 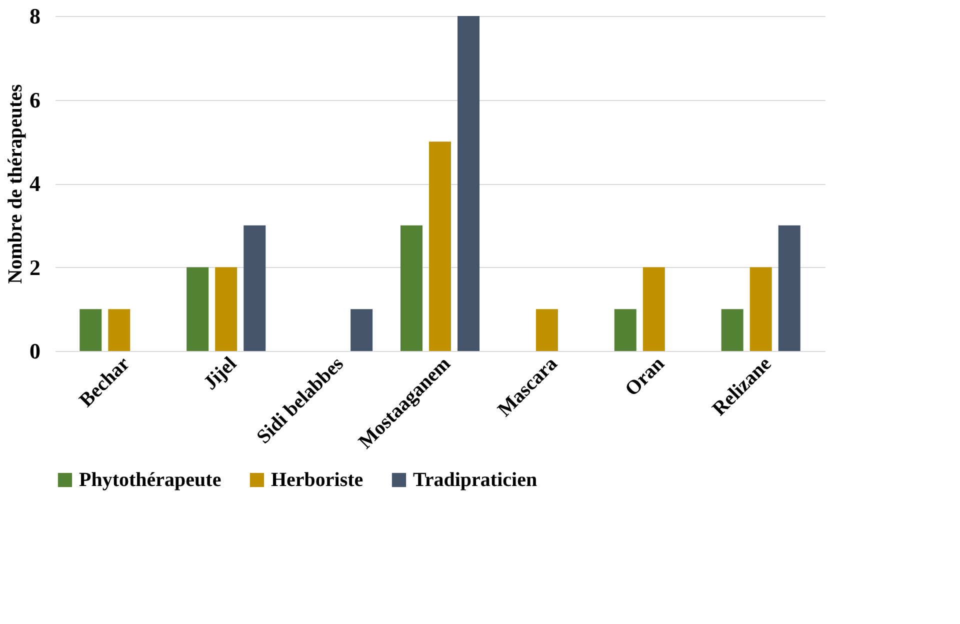 I want to click on y-tick-label: 4, so click(x=35, y=183).